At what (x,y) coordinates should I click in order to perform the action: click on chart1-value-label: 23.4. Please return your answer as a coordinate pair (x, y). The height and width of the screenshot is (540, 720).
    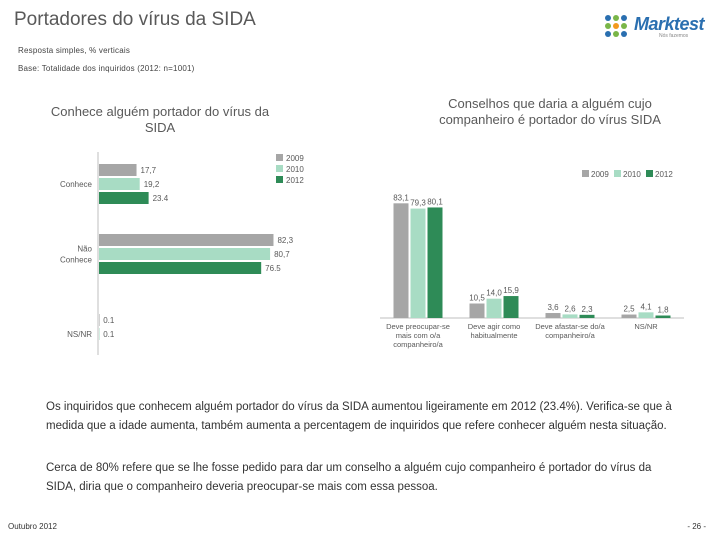
    Looking at the image, I should click on (161, 198).